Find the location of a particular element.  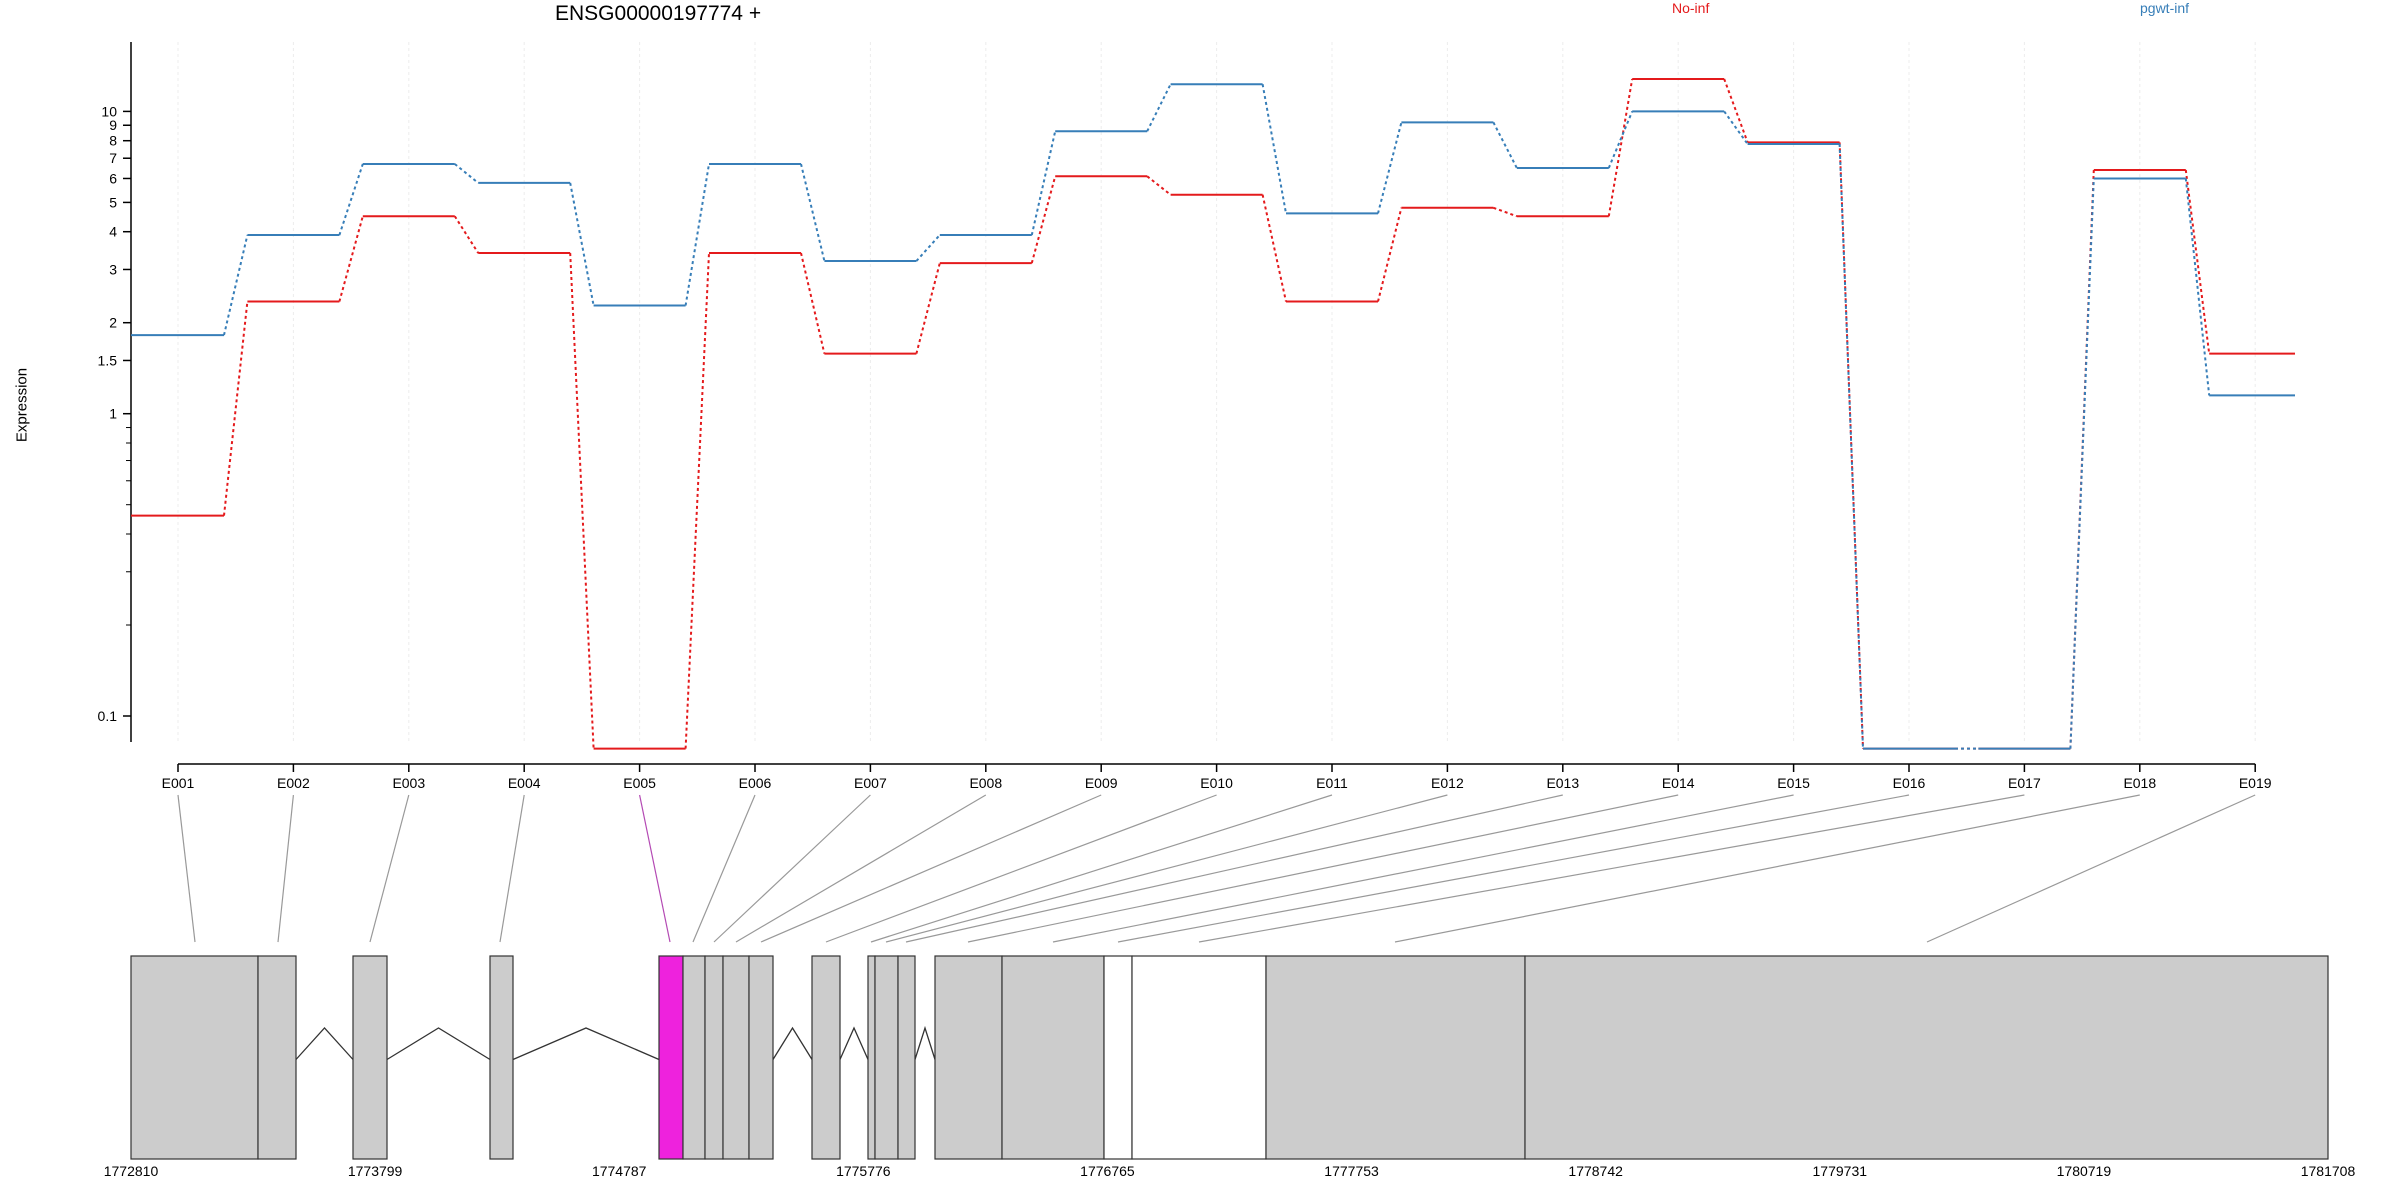

x-tick-label: E013 is located at coordinates (1562, 783).